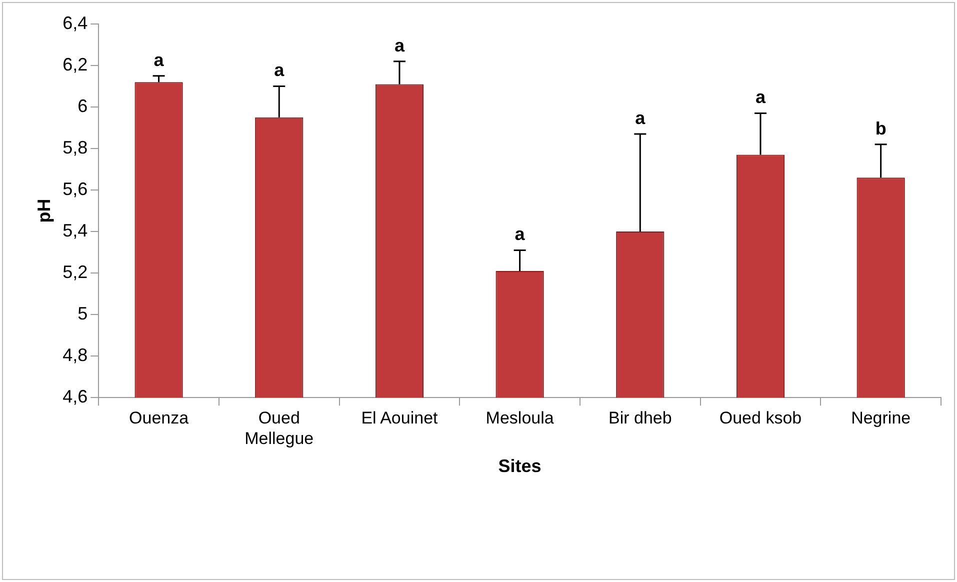 The width and height of the screenshot is (957, 582). What do you see at coordinates (75, 230) in the screenshot?
I see `y-tick-label: 5,4` at bounding box center [75, 230].